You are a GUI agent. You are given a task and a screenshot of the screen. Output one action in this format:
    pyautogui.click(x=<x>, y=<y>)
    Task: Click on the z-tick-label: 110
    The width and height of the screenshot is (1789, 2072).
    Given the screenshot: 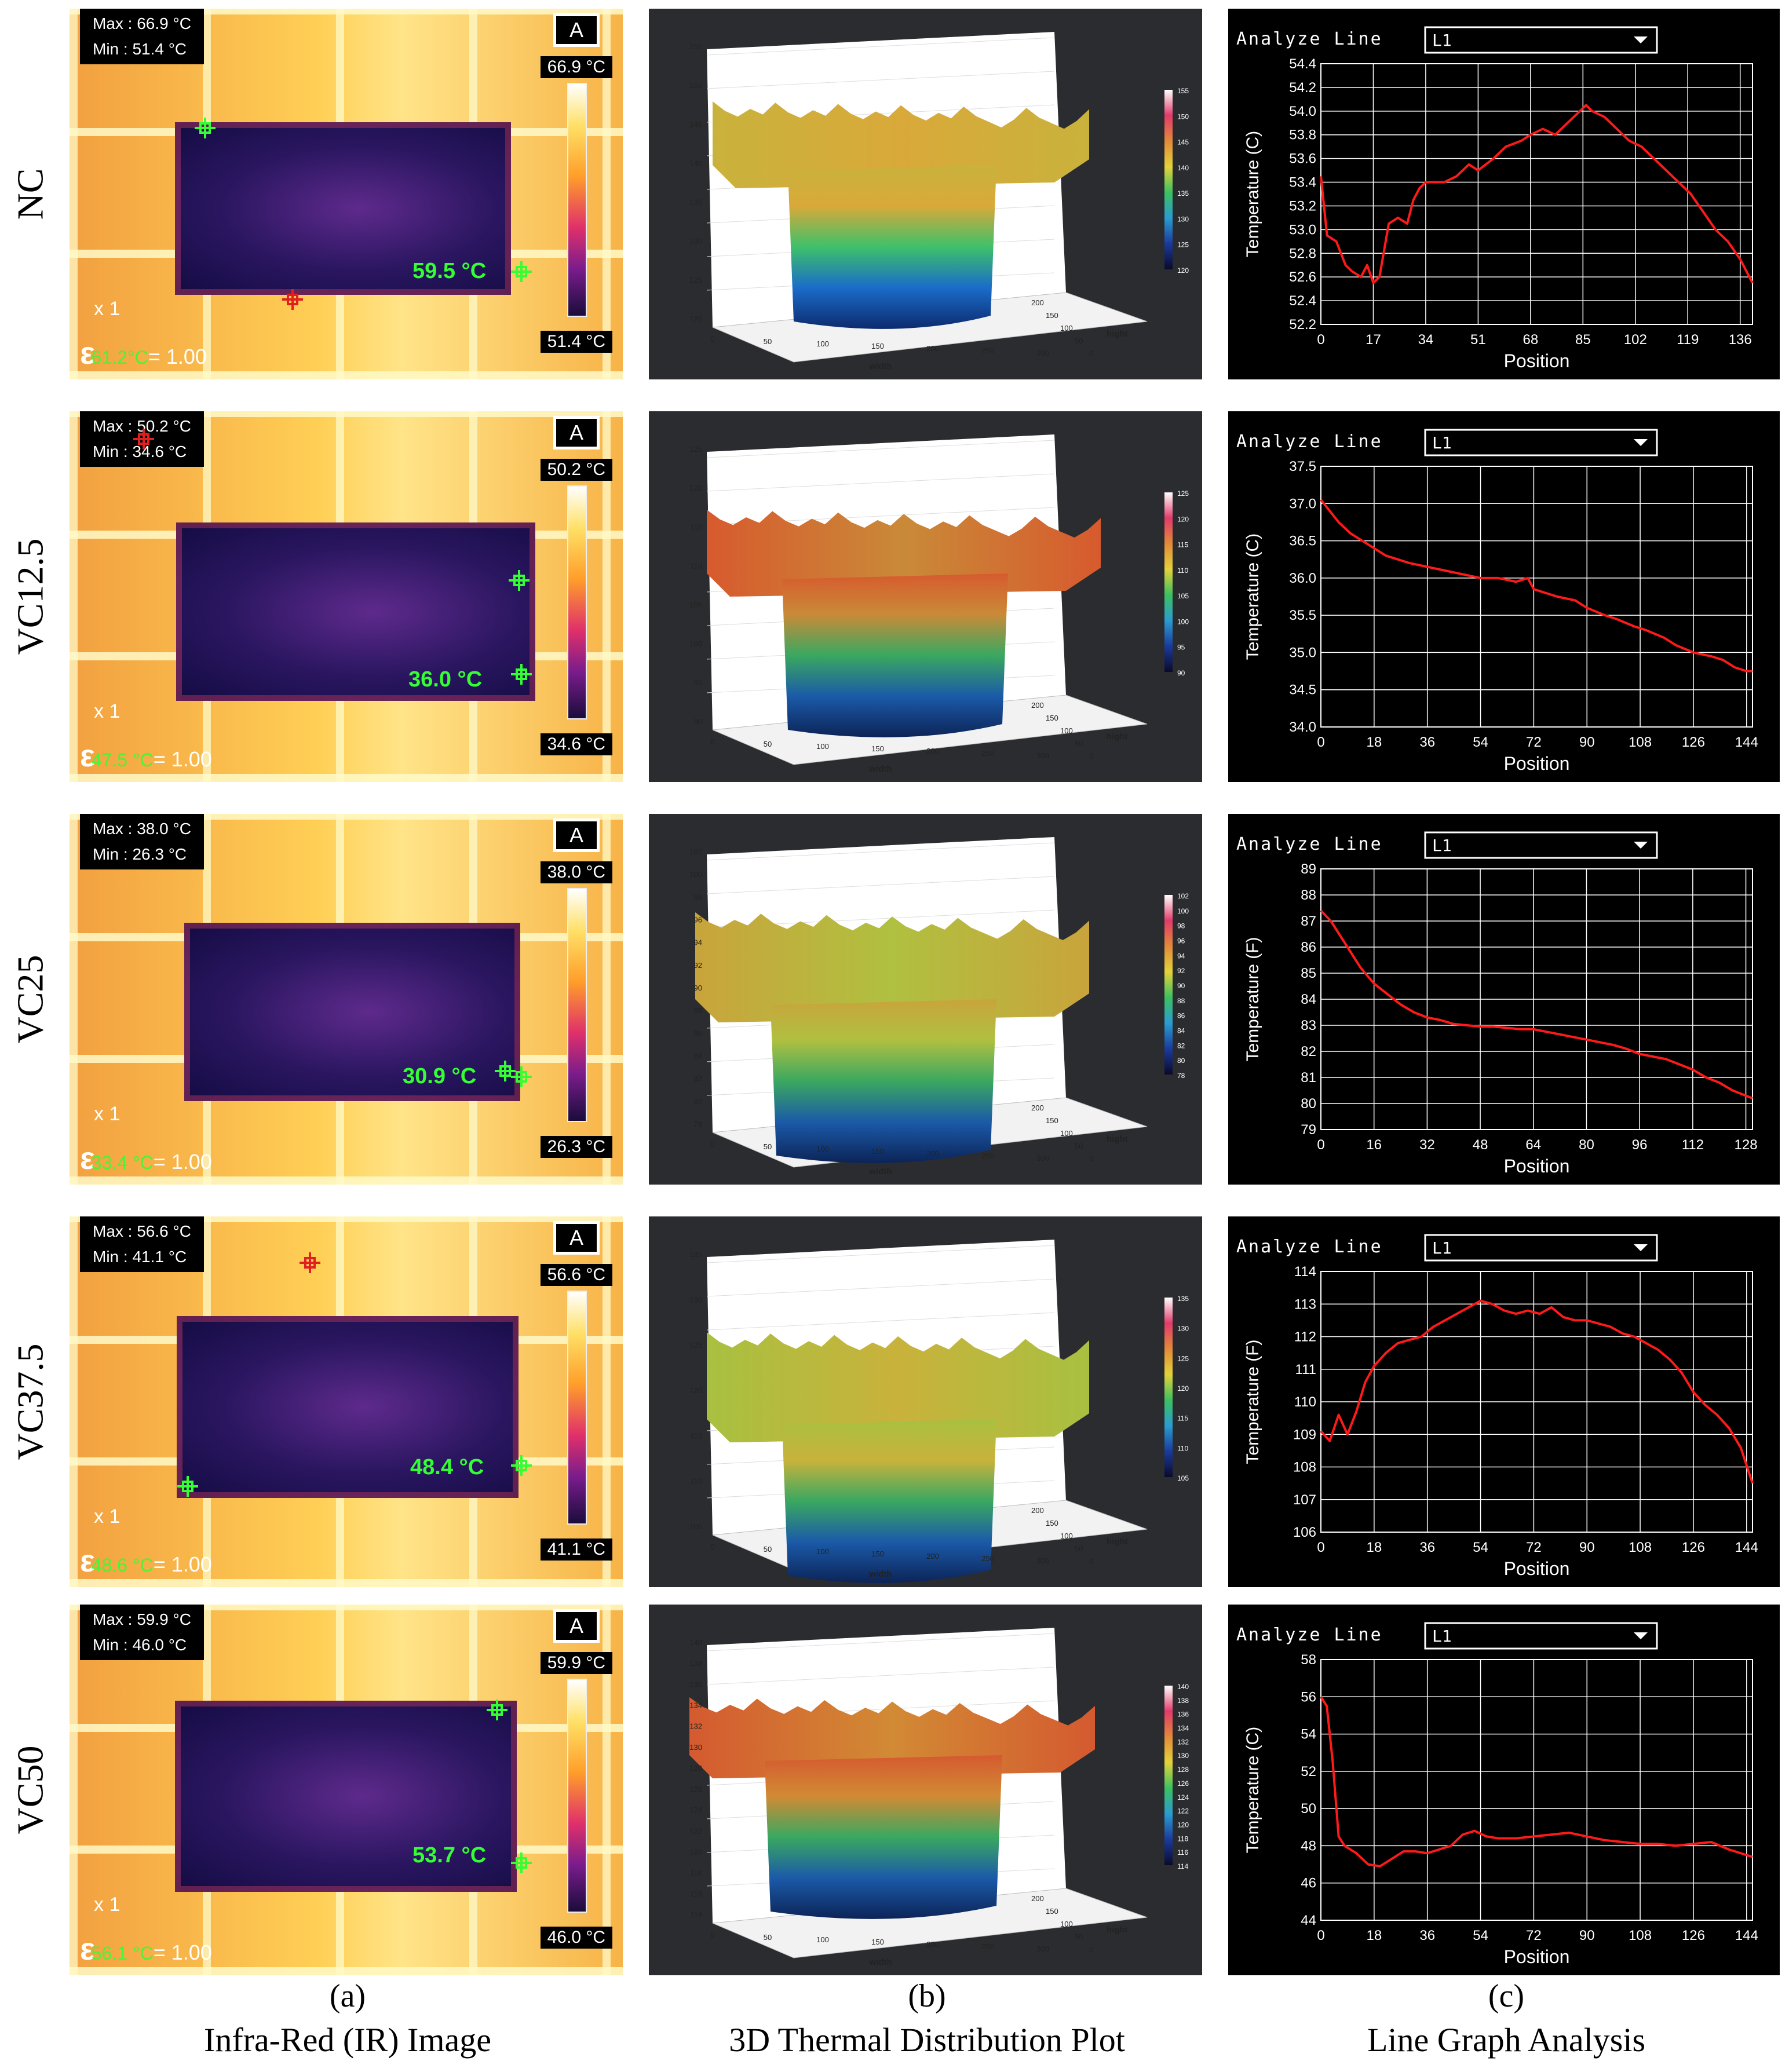 What is the action you would take?
    pyautogui.click(x=696, y=1481)
    